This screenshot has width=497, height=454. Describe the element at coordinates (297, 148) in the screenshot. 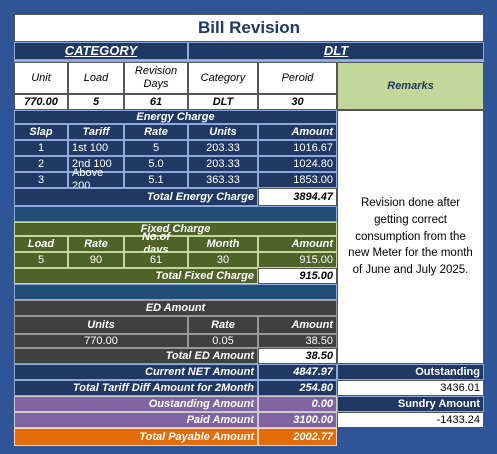

I see `energy-cell: 1016.67` at that location.